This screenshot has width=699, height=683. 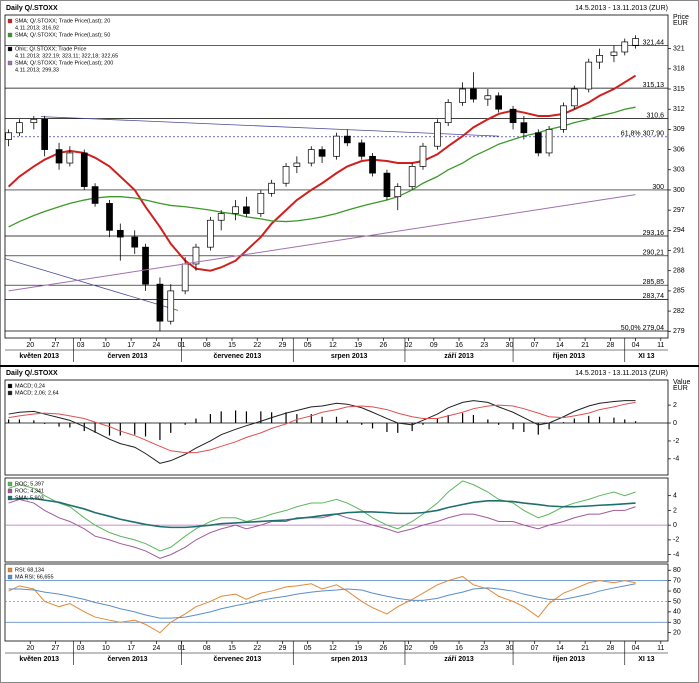 I want to click on legend-detail: 4.11.2013; 299,33, so click(x=37, y=70).